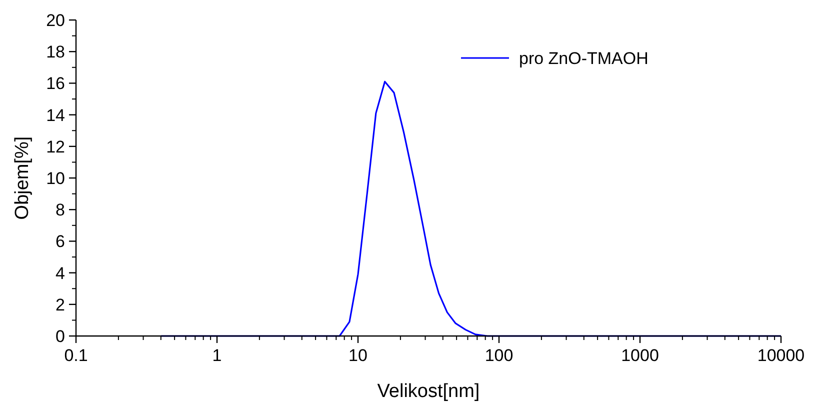  I want to click on x-axis-title: Velikost[nm], so click(428, 391).